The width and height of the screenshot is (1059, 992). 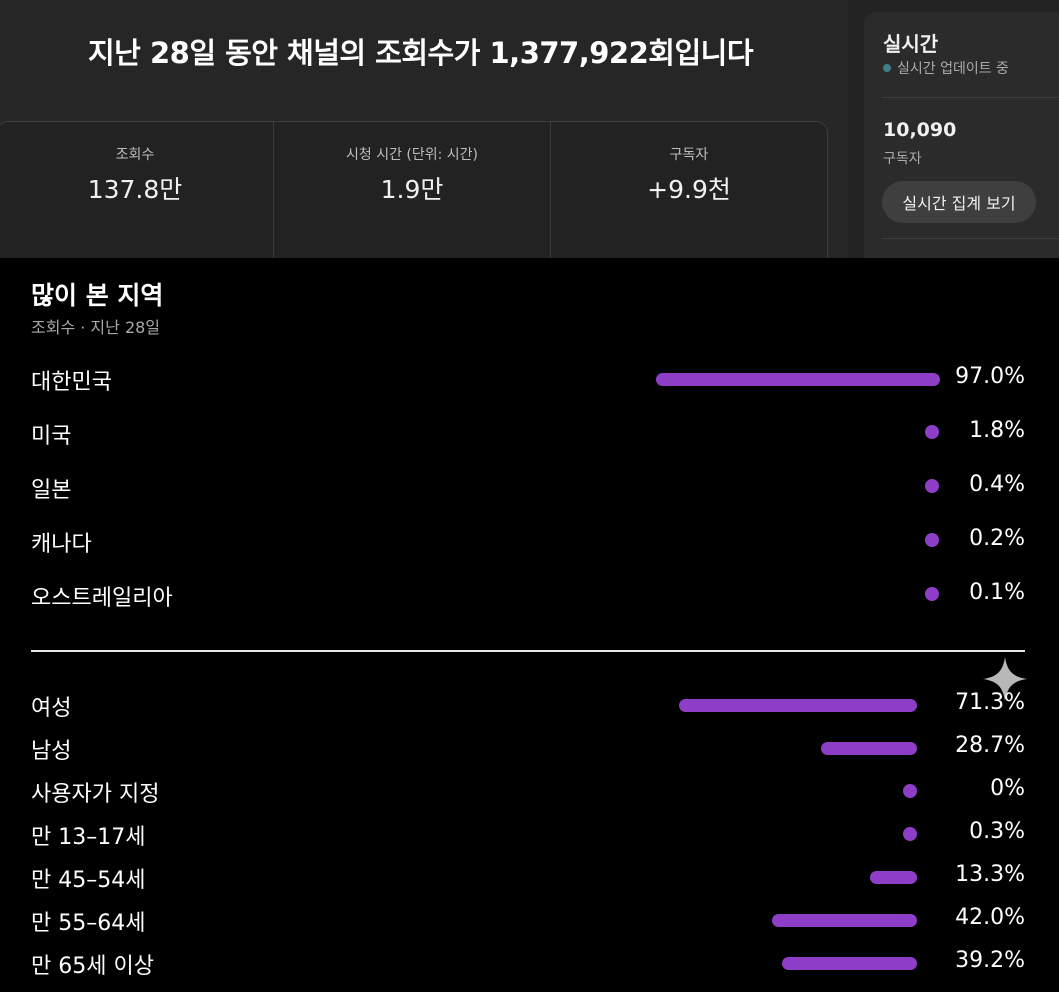 I want to click on region-value: 0.1%, so click(x=997, y=592).